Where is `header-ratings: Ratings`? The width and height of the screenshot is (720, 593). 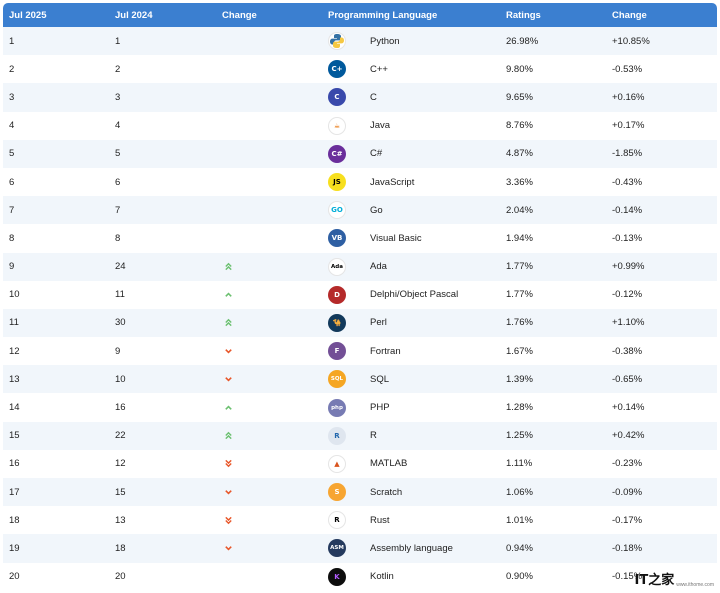
header-ratings: Ratings is located at coordinates (523, 15).